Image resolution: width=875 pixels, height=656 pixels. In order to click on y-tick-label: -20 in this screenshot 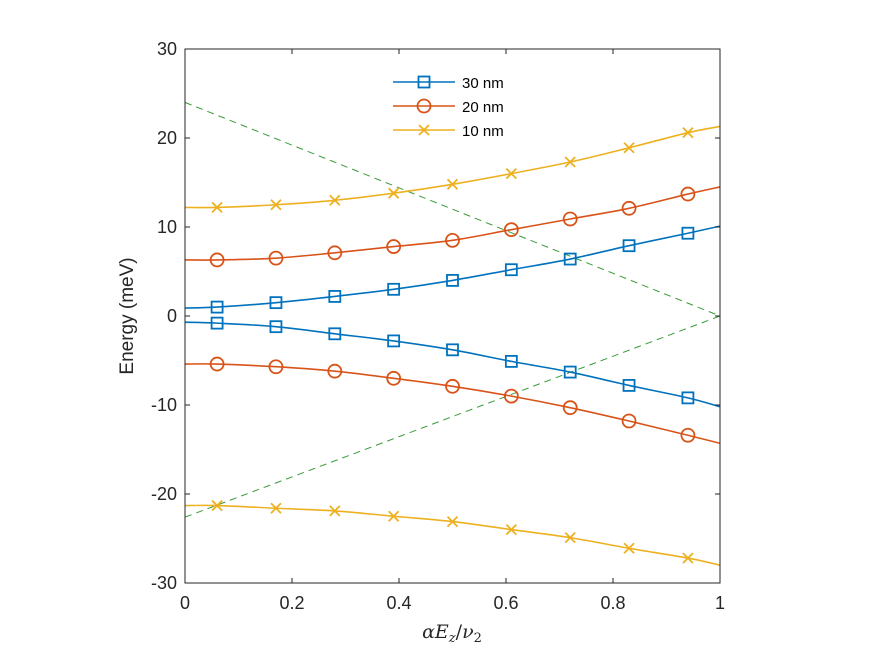, I will do `click(164, 494)`.